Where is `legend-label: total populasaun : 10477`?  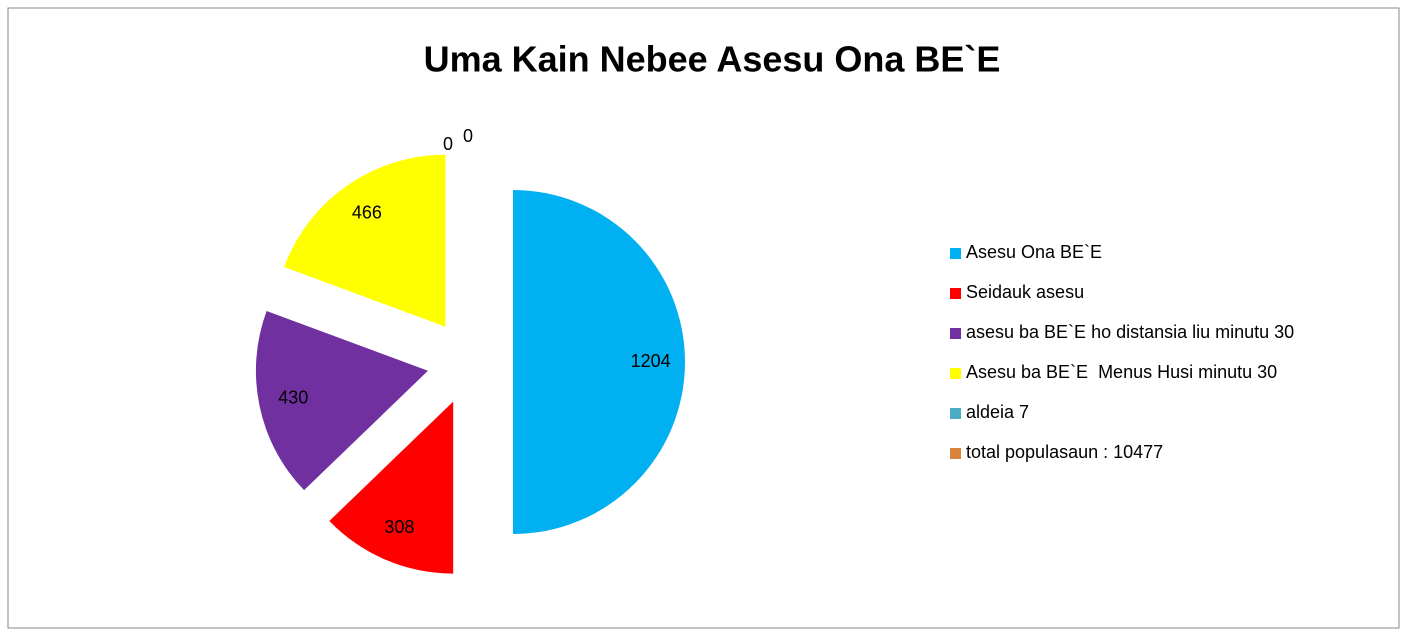 legend-label: total populasaun : 10477 is located at coordinates (1064, 452).